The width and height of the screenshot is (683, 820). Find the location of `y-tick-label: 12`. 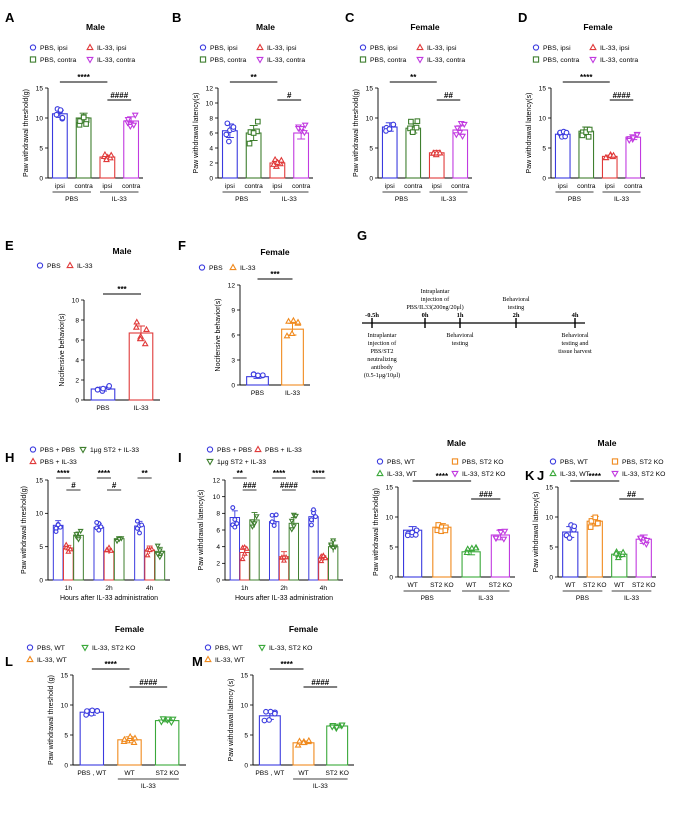

y-tick-label: 12 is located at coordinates (210, 88).